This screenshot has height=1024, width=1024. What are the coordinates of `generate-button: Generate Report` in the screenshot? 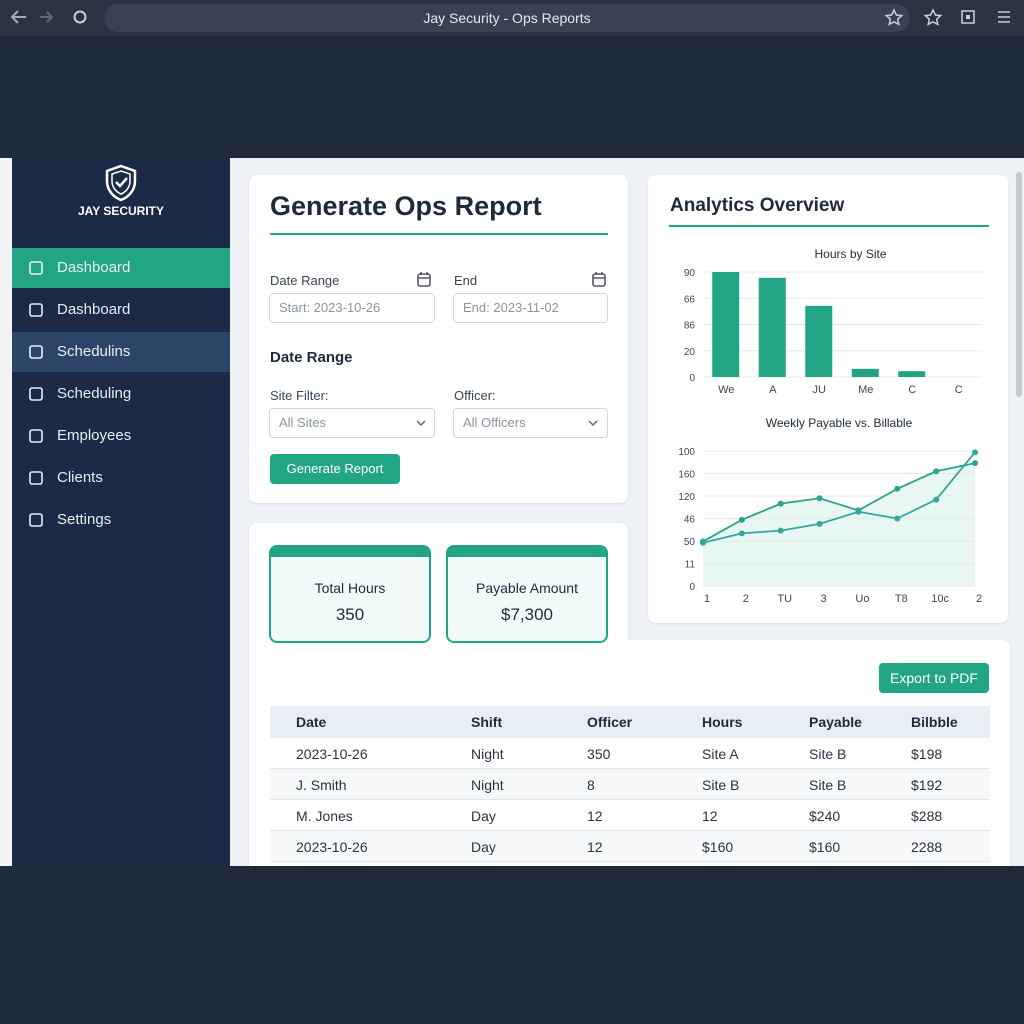 It's located at (335, 469).